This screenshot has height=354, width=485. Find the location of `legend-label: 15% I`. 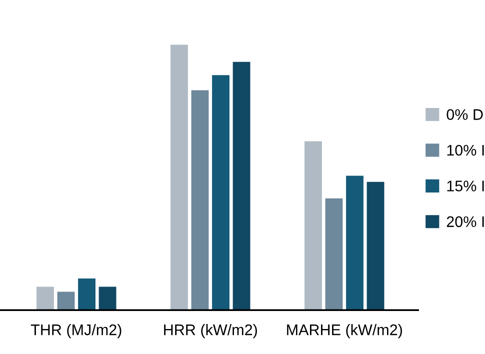

legend-label: 15% I is located at coordinates (465, 186).